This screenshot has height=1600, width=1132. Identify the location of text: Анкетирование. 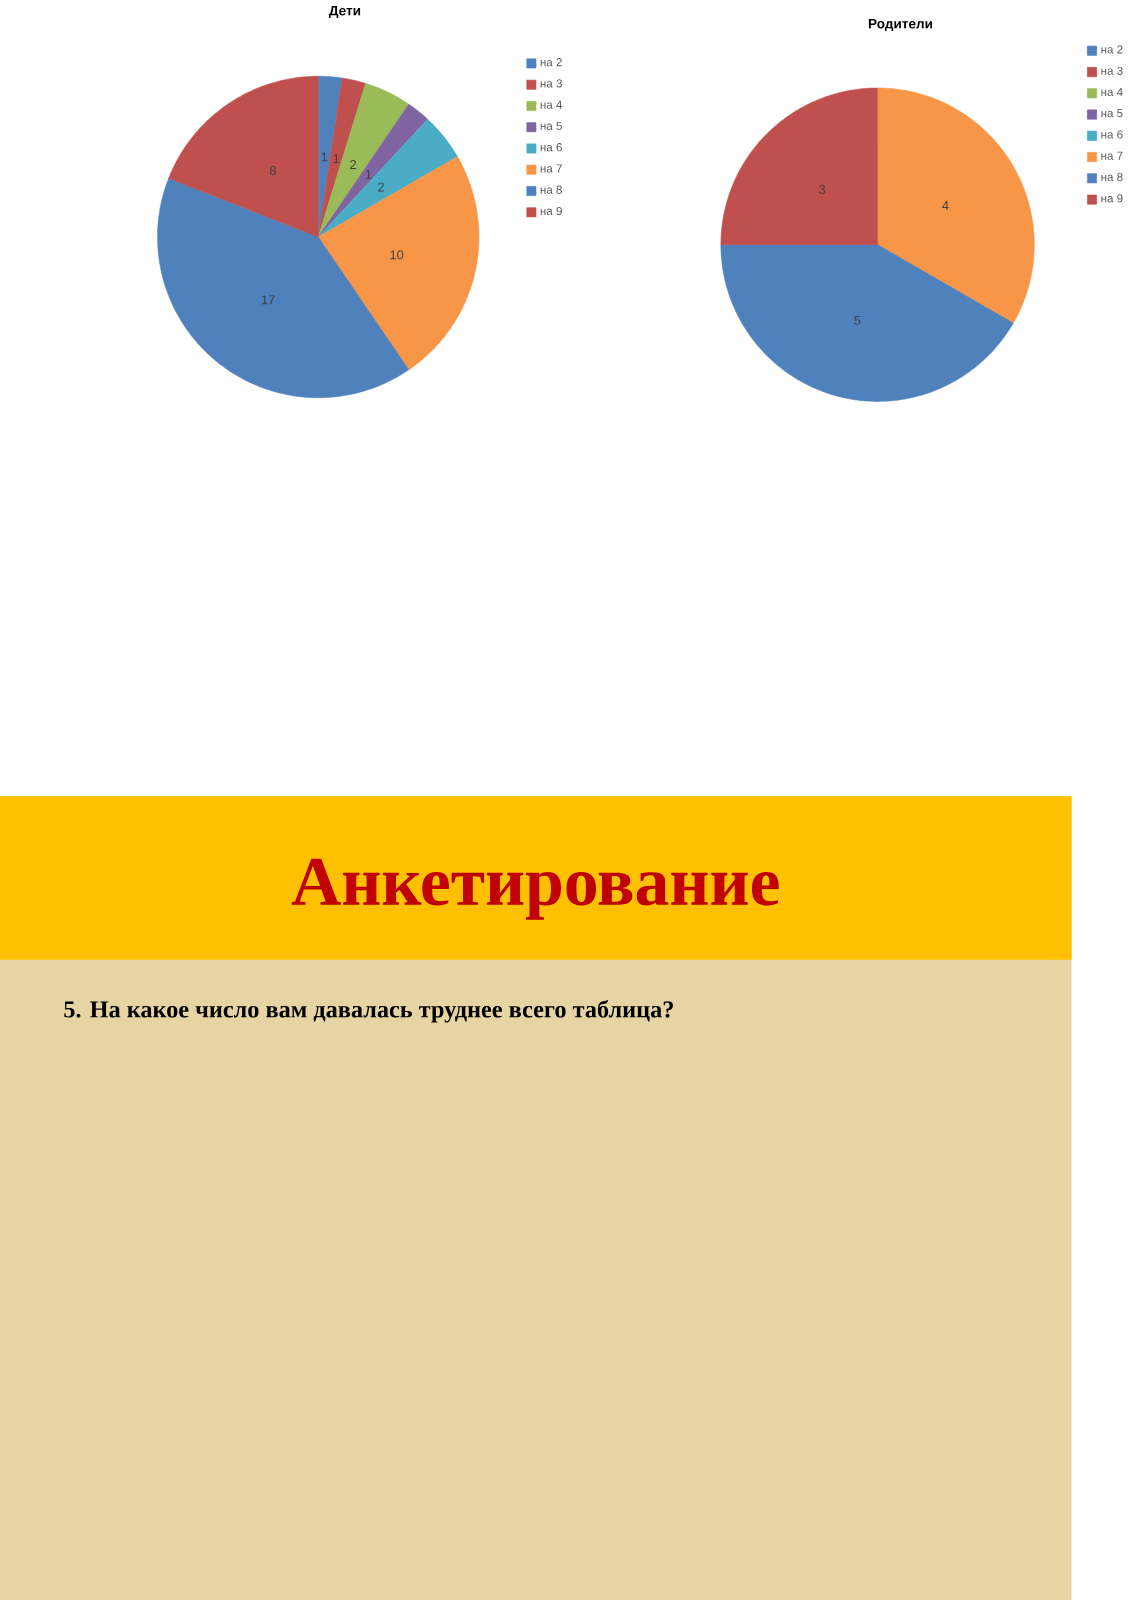
(535, 889).